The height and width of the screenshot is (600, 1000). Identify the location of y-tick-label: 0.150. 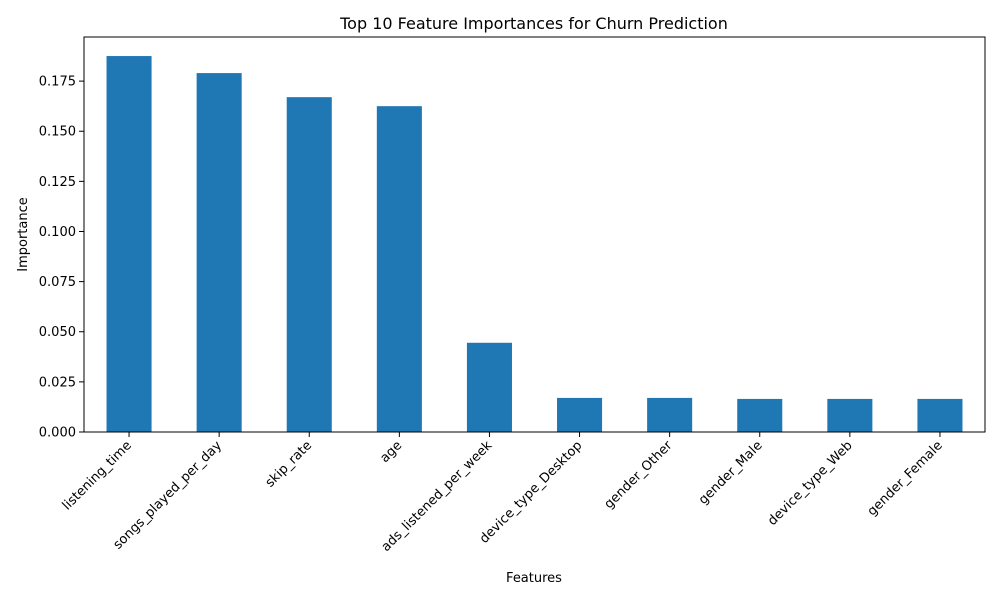
(57, 132).